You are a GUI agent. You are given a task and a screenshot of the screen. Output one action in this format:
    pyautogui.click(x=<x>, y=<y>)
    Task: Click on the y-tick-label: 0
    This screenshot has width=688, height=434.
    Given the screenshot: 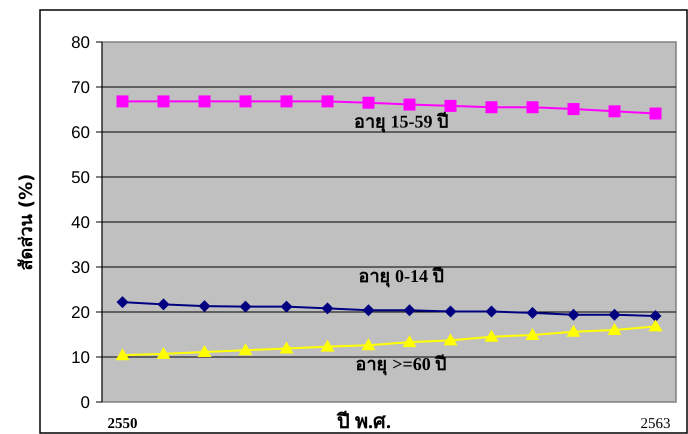 What is the action you would take?
    pyautogui.click(x=85, y=402)
    